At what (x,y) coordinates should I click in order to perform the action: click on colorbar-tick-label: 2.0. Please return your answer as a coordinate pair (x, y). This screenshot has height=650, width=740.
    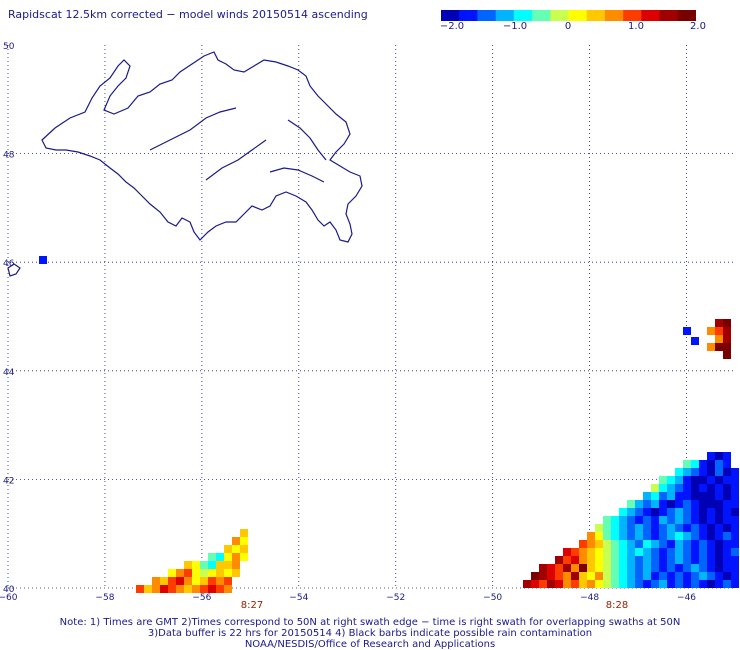
    Looking at the image, I should click on (698, 26).